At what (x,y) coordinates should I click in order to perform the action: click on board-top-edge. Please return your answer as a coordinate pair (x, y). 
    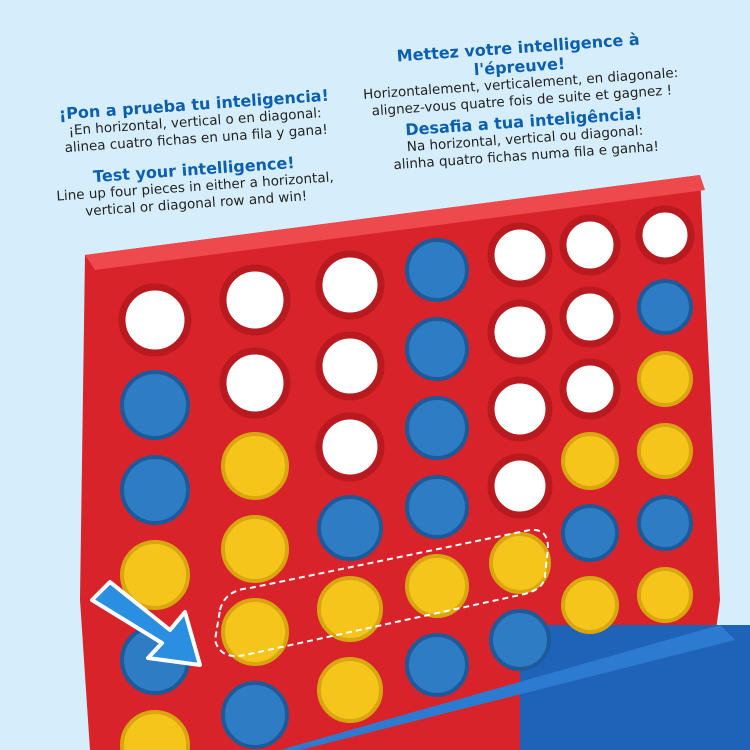
    Looking at the image, I should click on (395, 222).